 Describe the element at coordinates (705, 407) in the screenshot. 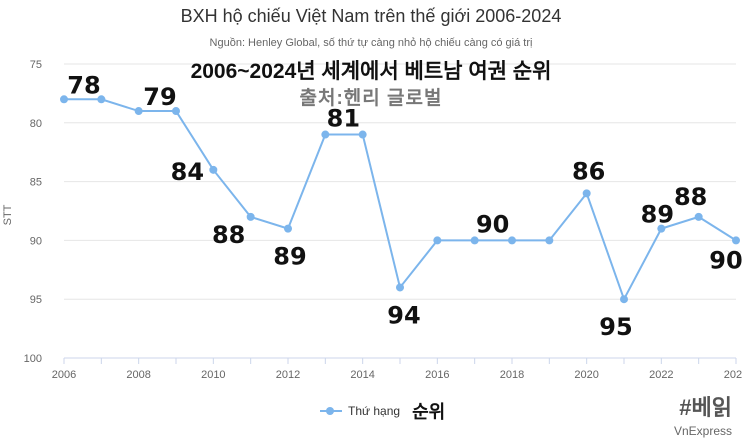

I see `hashtag-watermark: #베읽` at that location.